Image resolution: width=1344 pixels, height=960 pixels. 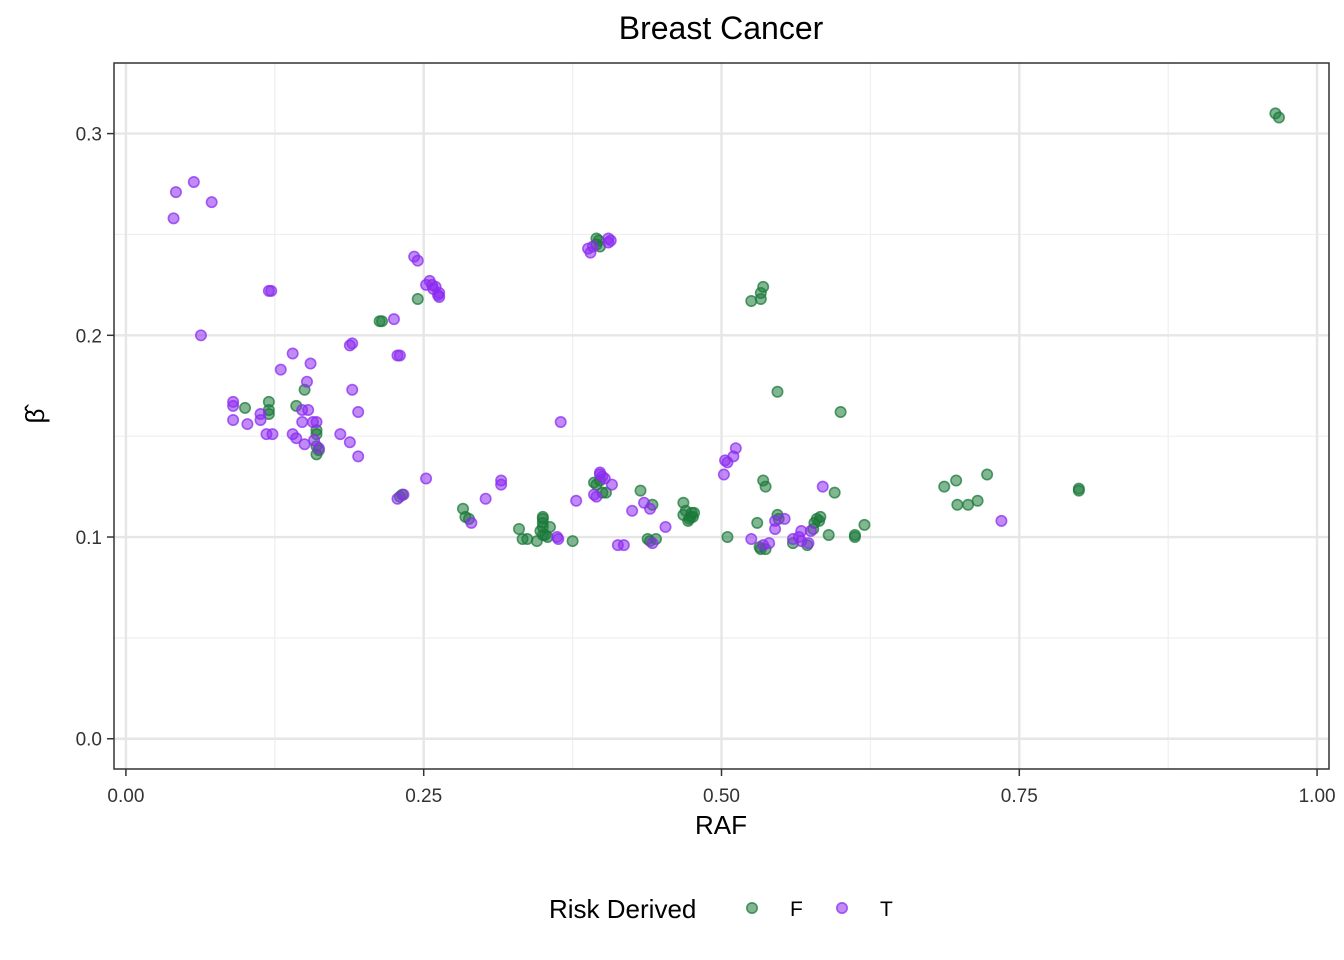 What do you see at coordinates (721, 909) in the screenshot?
I see `legend: Risk Derived F T` at bounding box center [721, 909].